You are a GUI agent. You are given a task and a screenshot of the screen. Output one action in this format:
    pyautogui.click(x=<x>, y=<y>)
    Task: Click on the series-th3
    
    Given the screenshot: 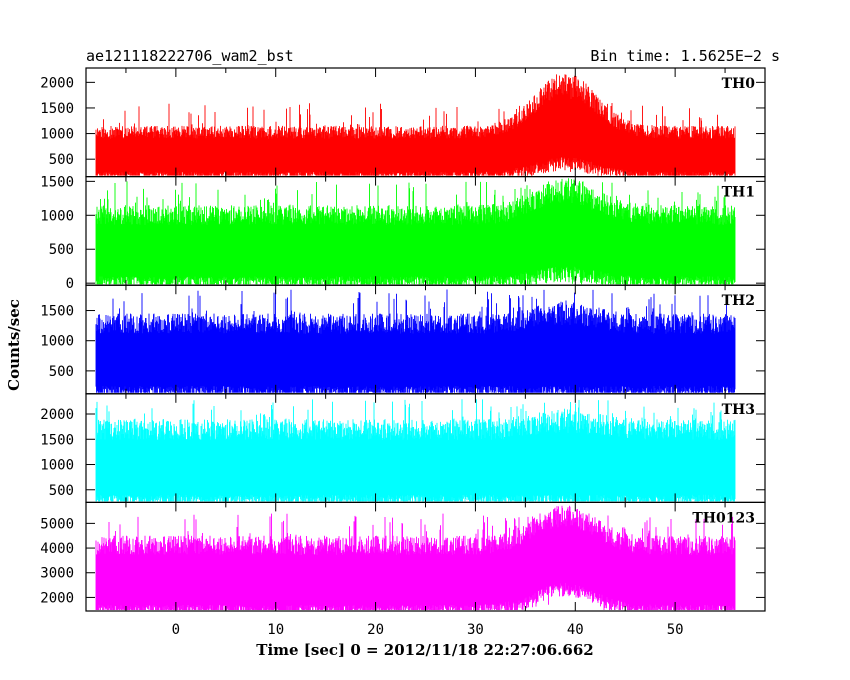 What is the action you would take?
    pyautogui.click(x=415, y=450)
    